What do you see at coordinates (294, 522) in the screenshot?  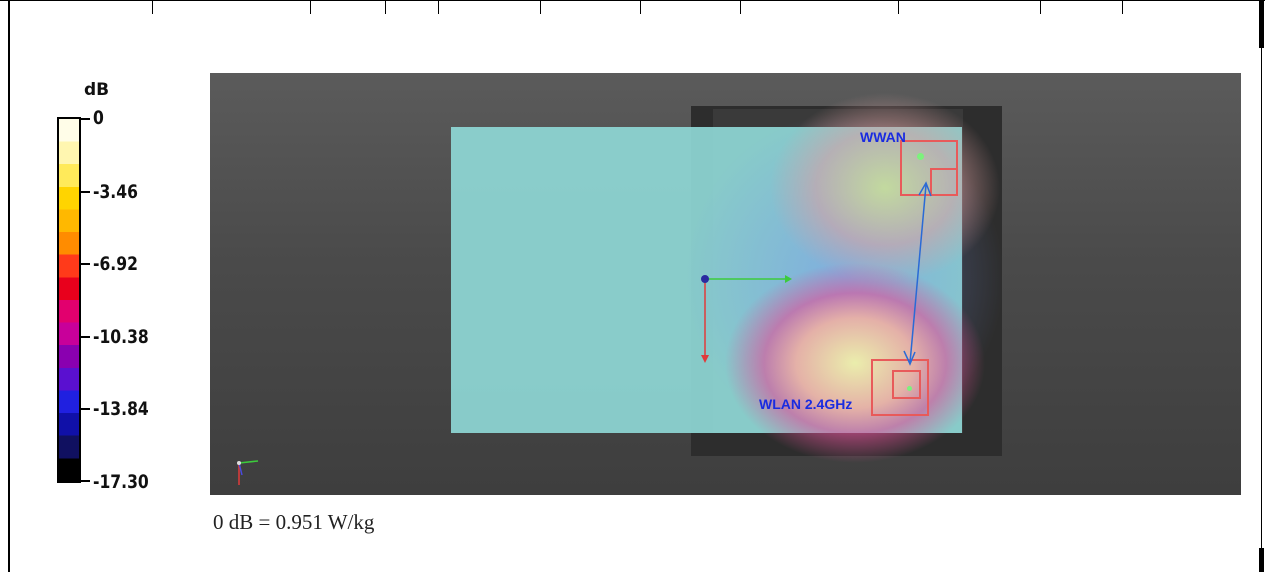 I see `reference-caption: 0 dB = 0.951 W/kg` at bounding box center [294, 522].